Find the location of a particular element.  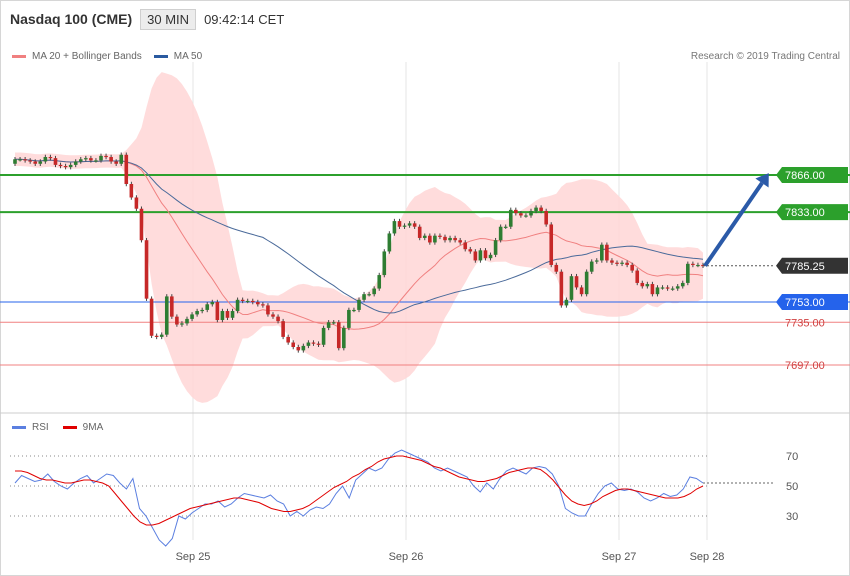

rsi-legend-label: RSI is located at coordinates (40, 427).